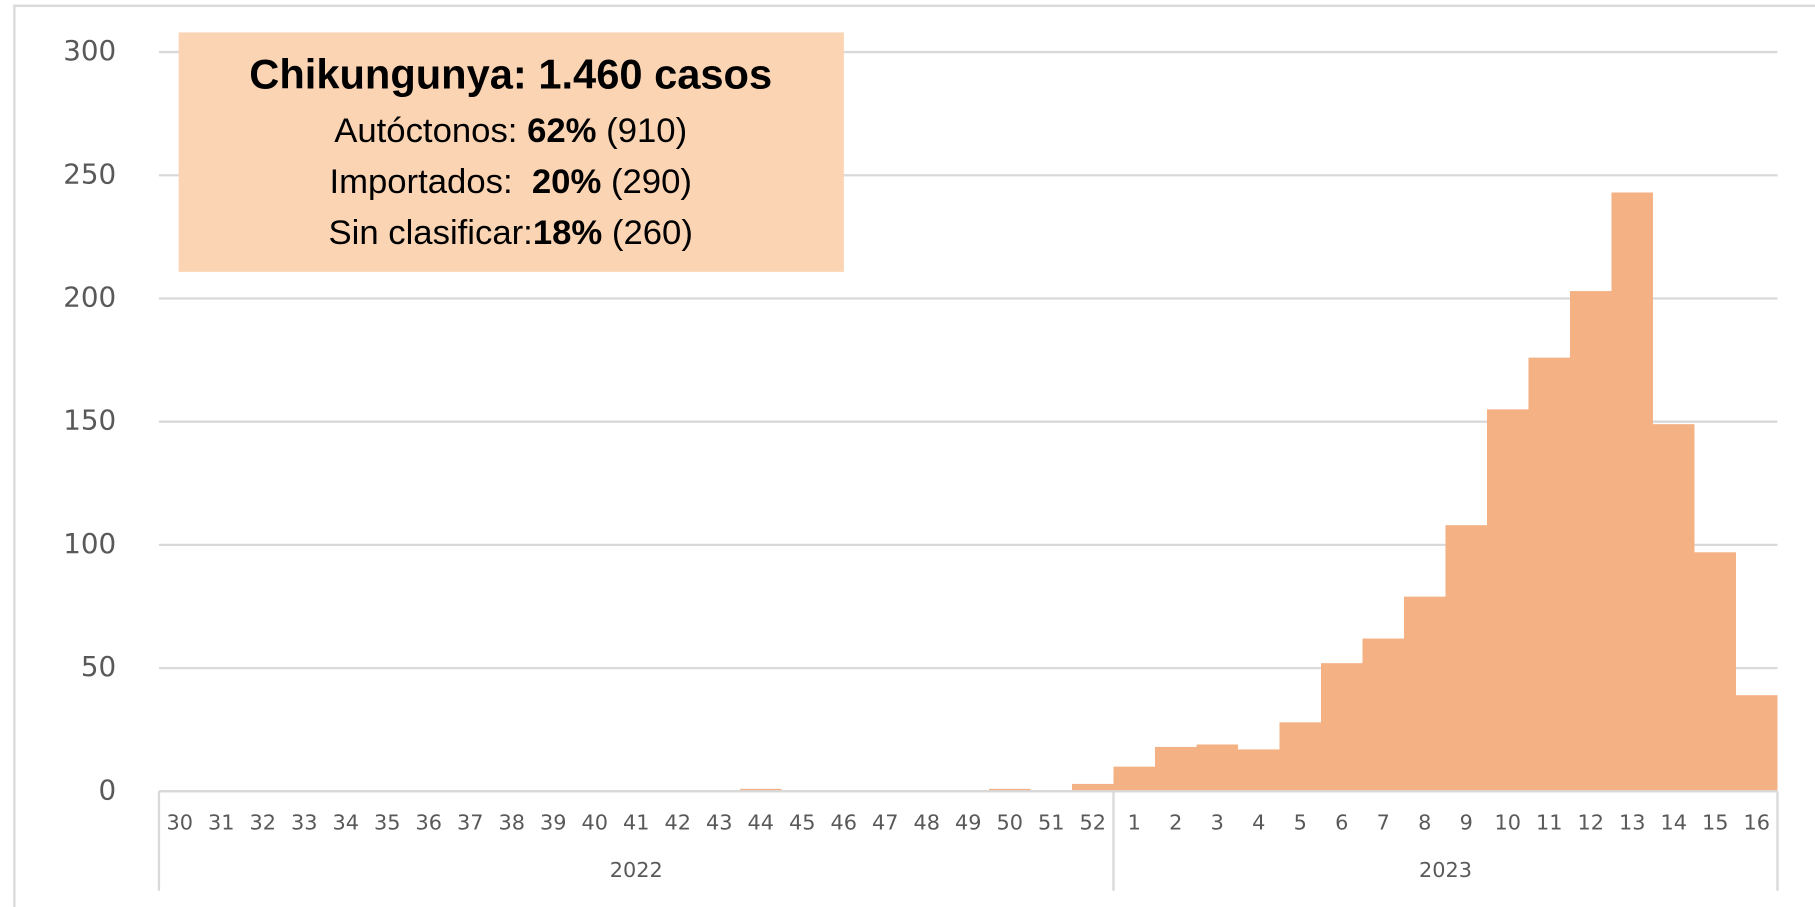  I want to click on x-tick-label: 14, so click(1673, 823).